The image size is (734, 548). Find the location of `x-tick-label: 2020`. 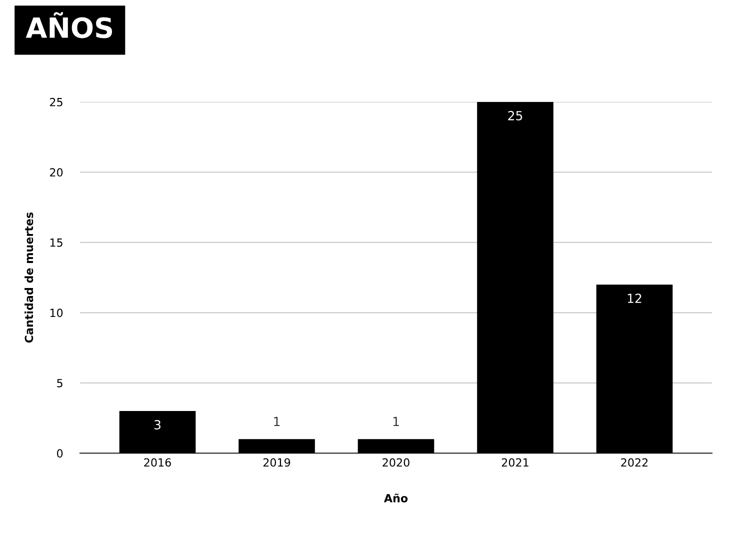

x-tick-label: 2020 is located at coordinates (396, 462).